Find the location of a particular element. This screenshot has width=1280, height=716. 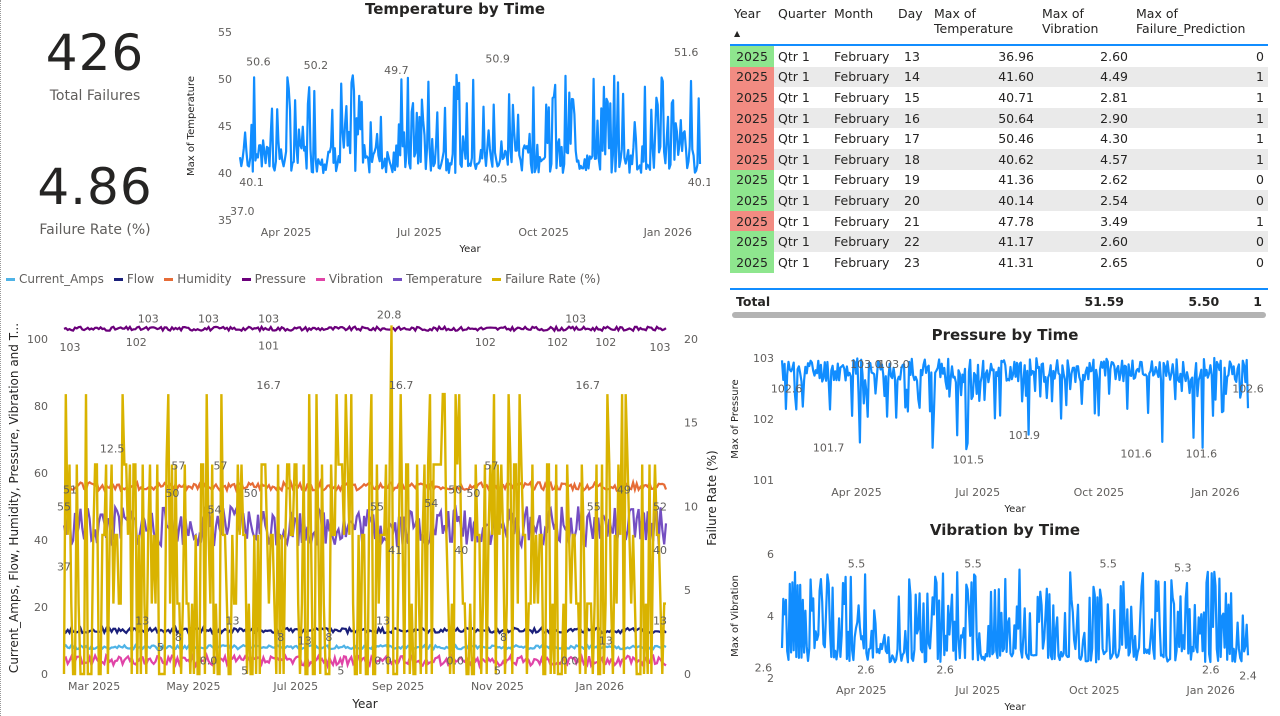

x-axis-title: Year is located at coordinates (1014, 707).